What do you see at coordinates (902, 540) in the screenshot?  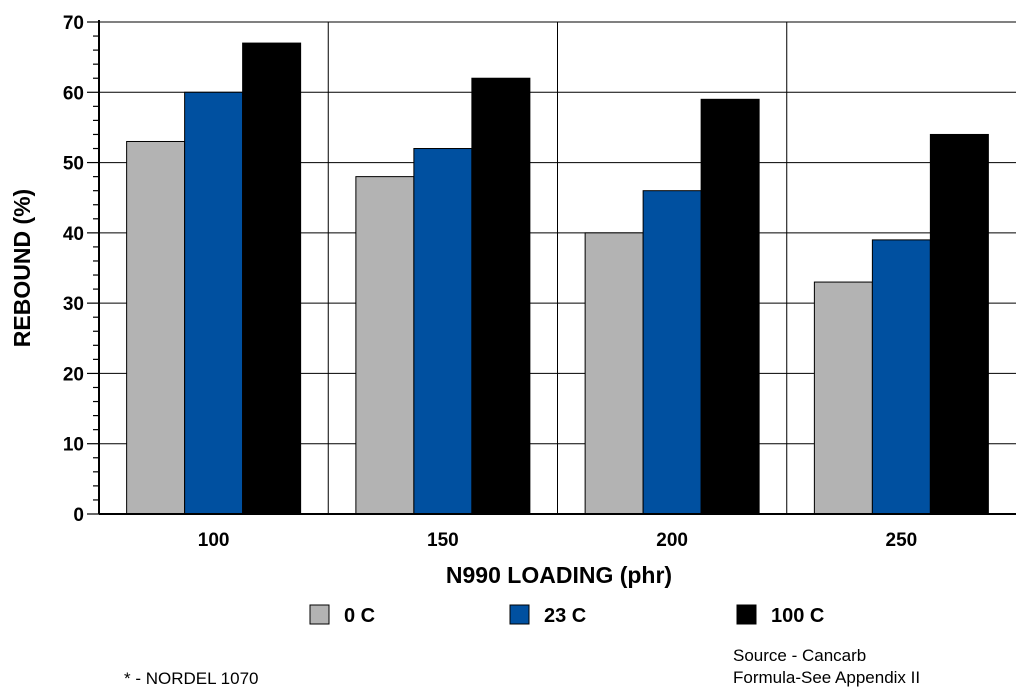 I see `x-tick-label-250: 250` at bounding box center [902, 540].